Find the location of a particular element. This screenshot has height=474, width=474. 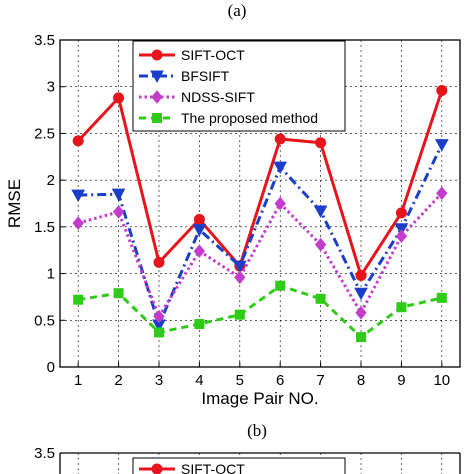

caption-top: (a) is located at coordinates (237, 10).